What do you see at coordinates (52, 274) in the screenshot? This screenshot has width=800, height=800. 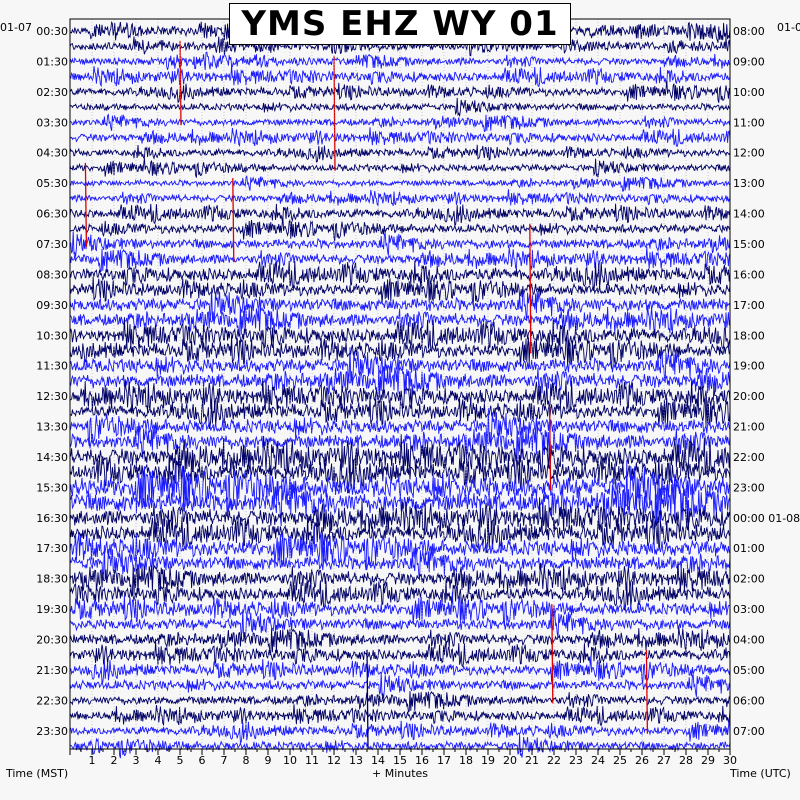 I see `left-hour-label: 08:30` at bounding box center [52, 274].